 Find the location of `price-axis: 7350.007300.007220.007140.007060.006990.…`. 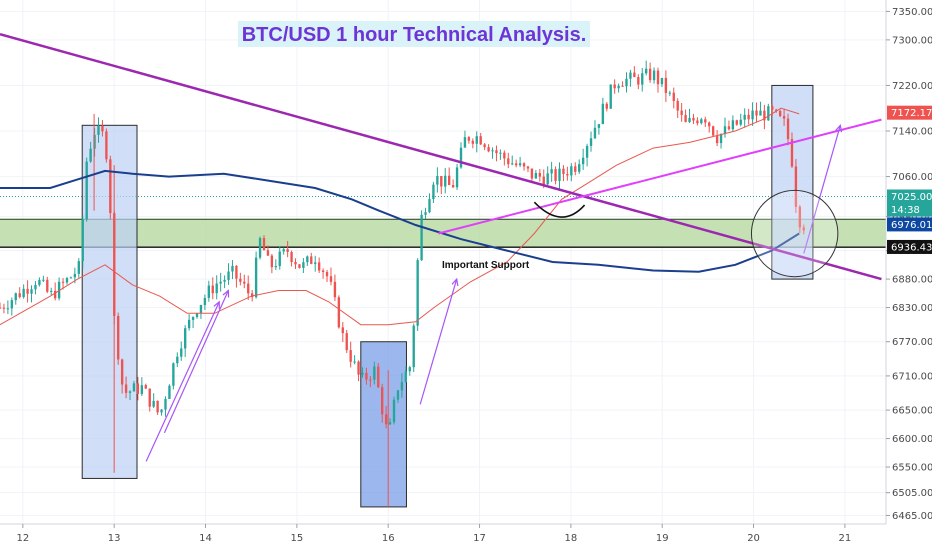

price-axis: 7350.007300.007220.007140.007060.006990.… is located at coordinates (908, 275).